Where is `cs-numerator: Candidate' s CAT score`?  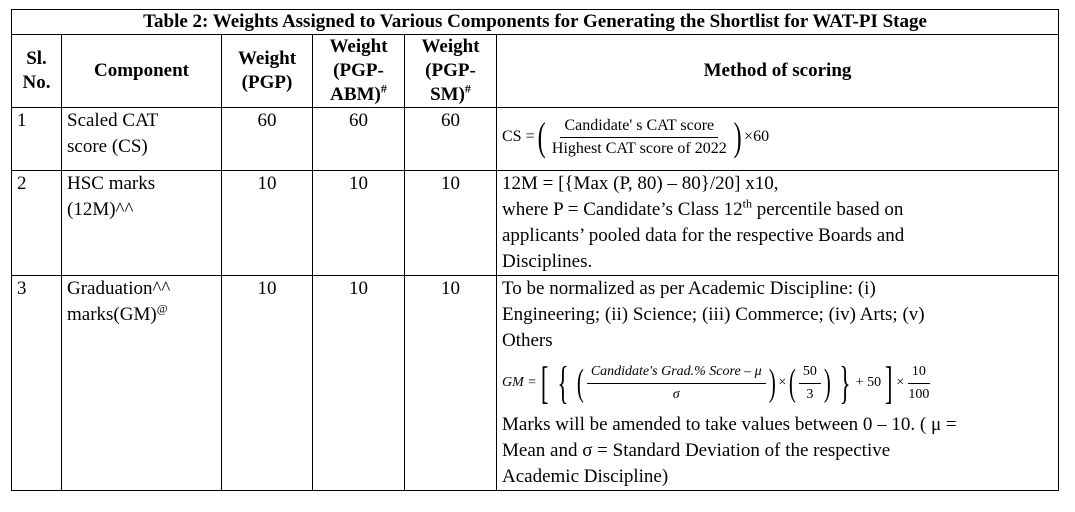 cs-numerator: Candidate' s CAT score is located at coordinates (639, 127).